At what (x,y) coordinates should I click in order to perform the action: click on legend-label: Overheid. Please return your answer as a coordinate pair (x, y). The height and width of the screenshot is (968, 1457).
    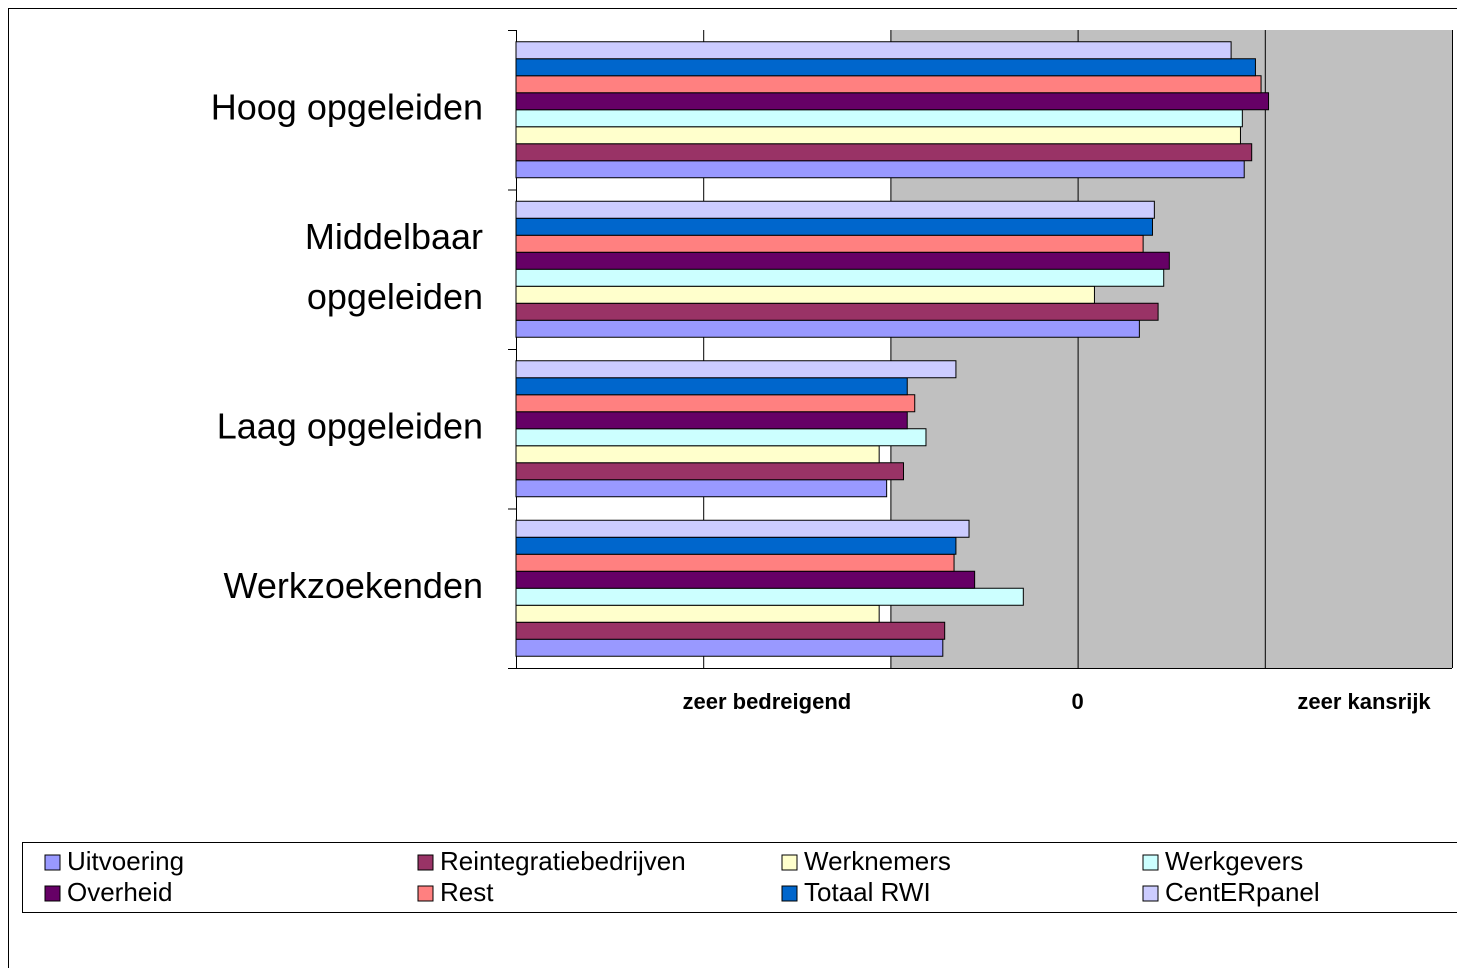
    Looking at the image, I should click on (120, 892).